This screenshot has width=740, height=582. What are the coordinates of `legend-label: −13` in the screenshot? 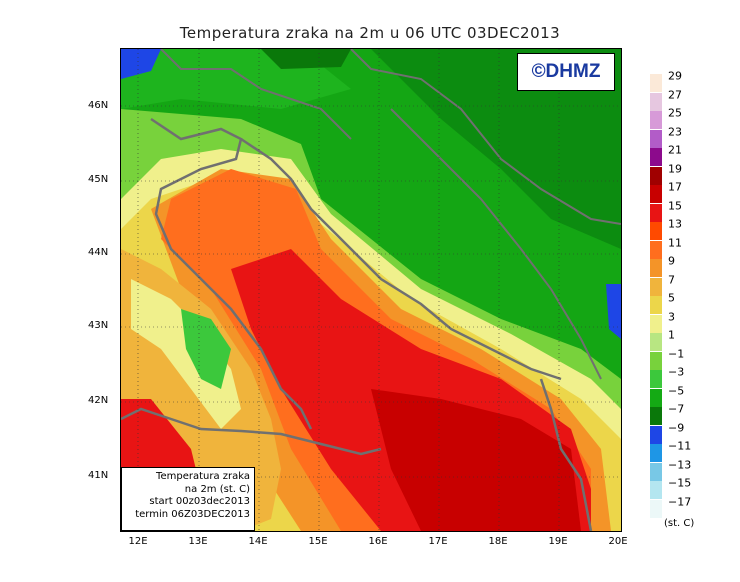 It's located at (680, 464).